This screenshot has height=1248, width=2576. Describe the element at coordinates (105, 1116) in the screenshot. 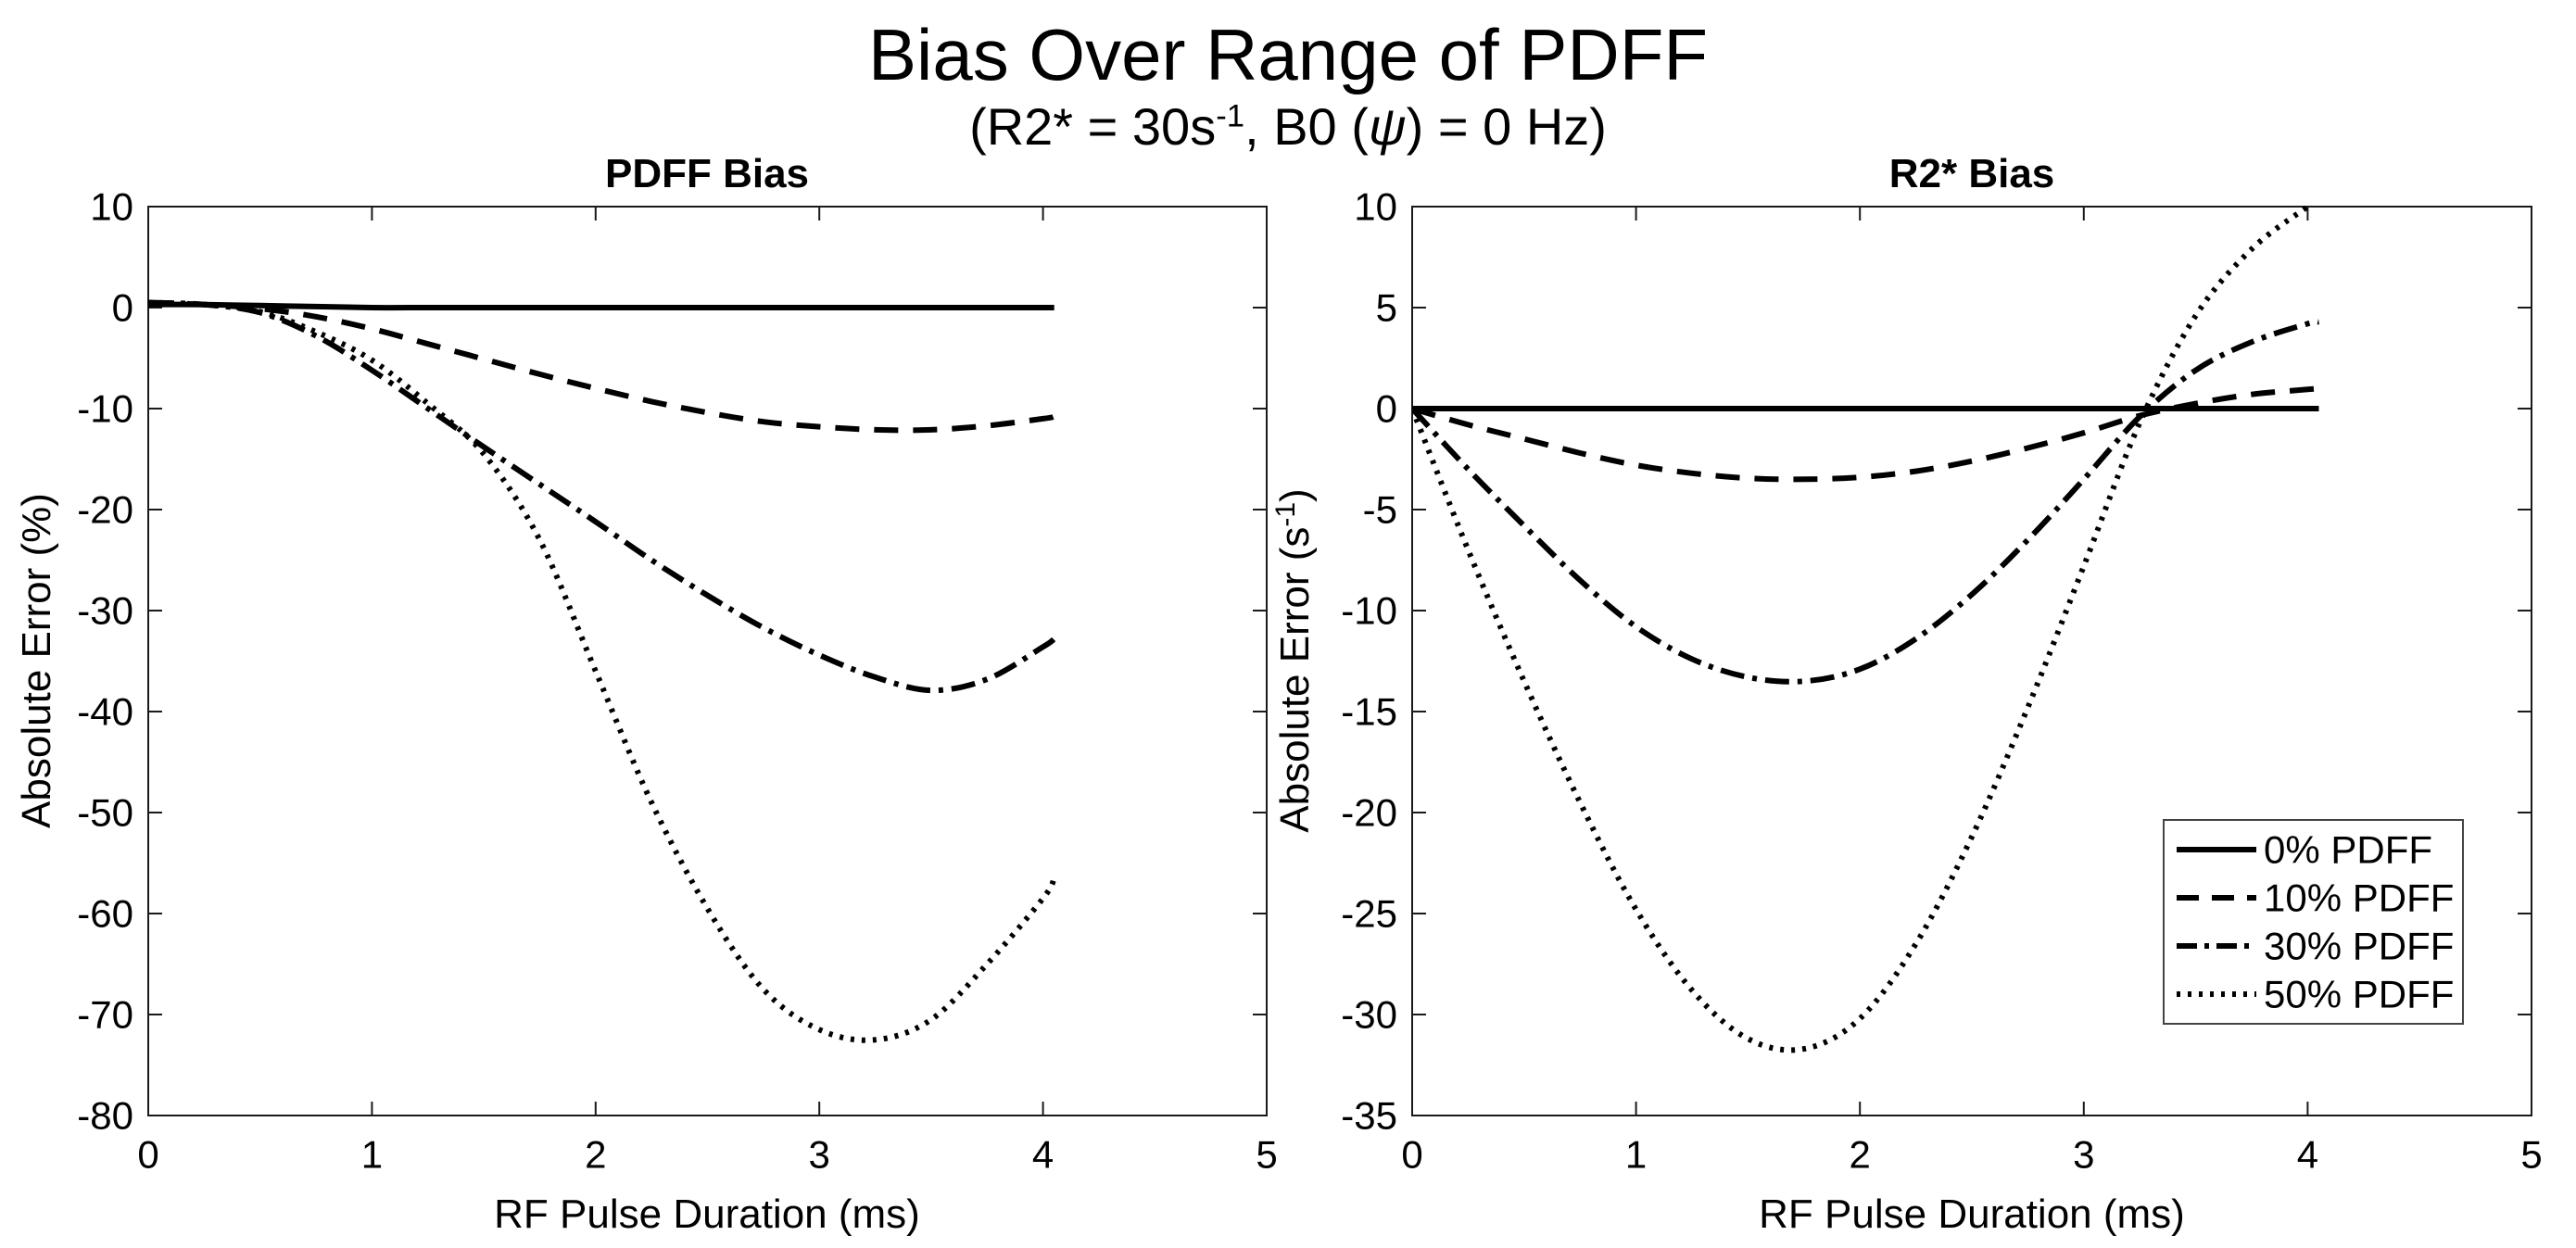

I see `y-tick-label: -80` at that location.